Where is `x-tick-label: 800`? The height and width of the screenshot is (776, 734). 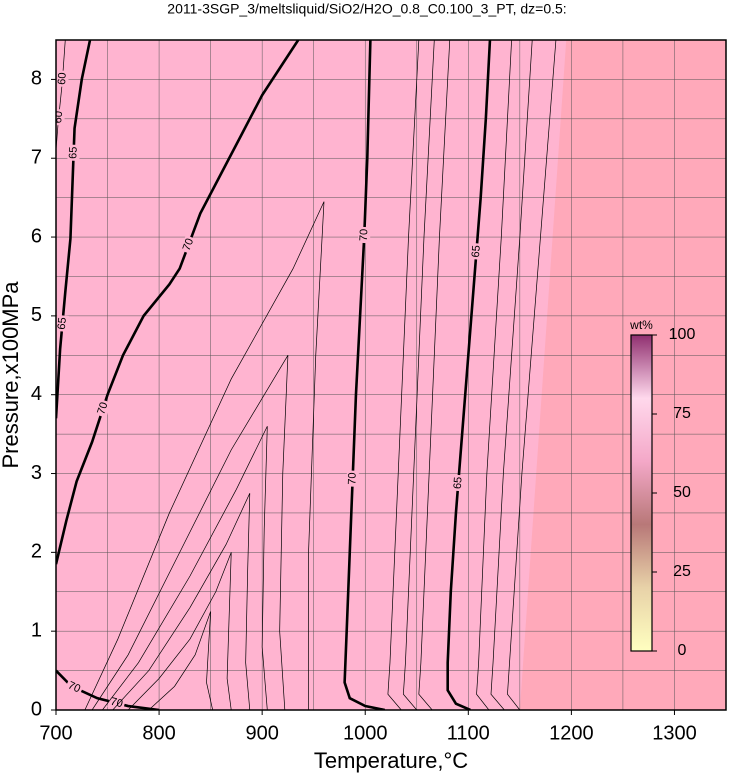 x-tick-label: 800 is located at coordinates (158, 733).